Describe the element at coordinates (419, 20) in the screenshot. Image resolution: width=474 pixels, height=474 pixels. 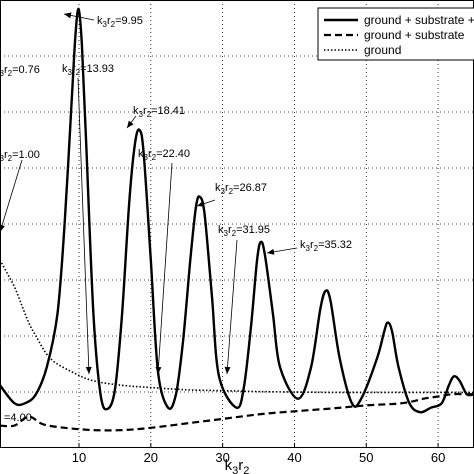
I see `legend-label: ground + substrate +` at that location.